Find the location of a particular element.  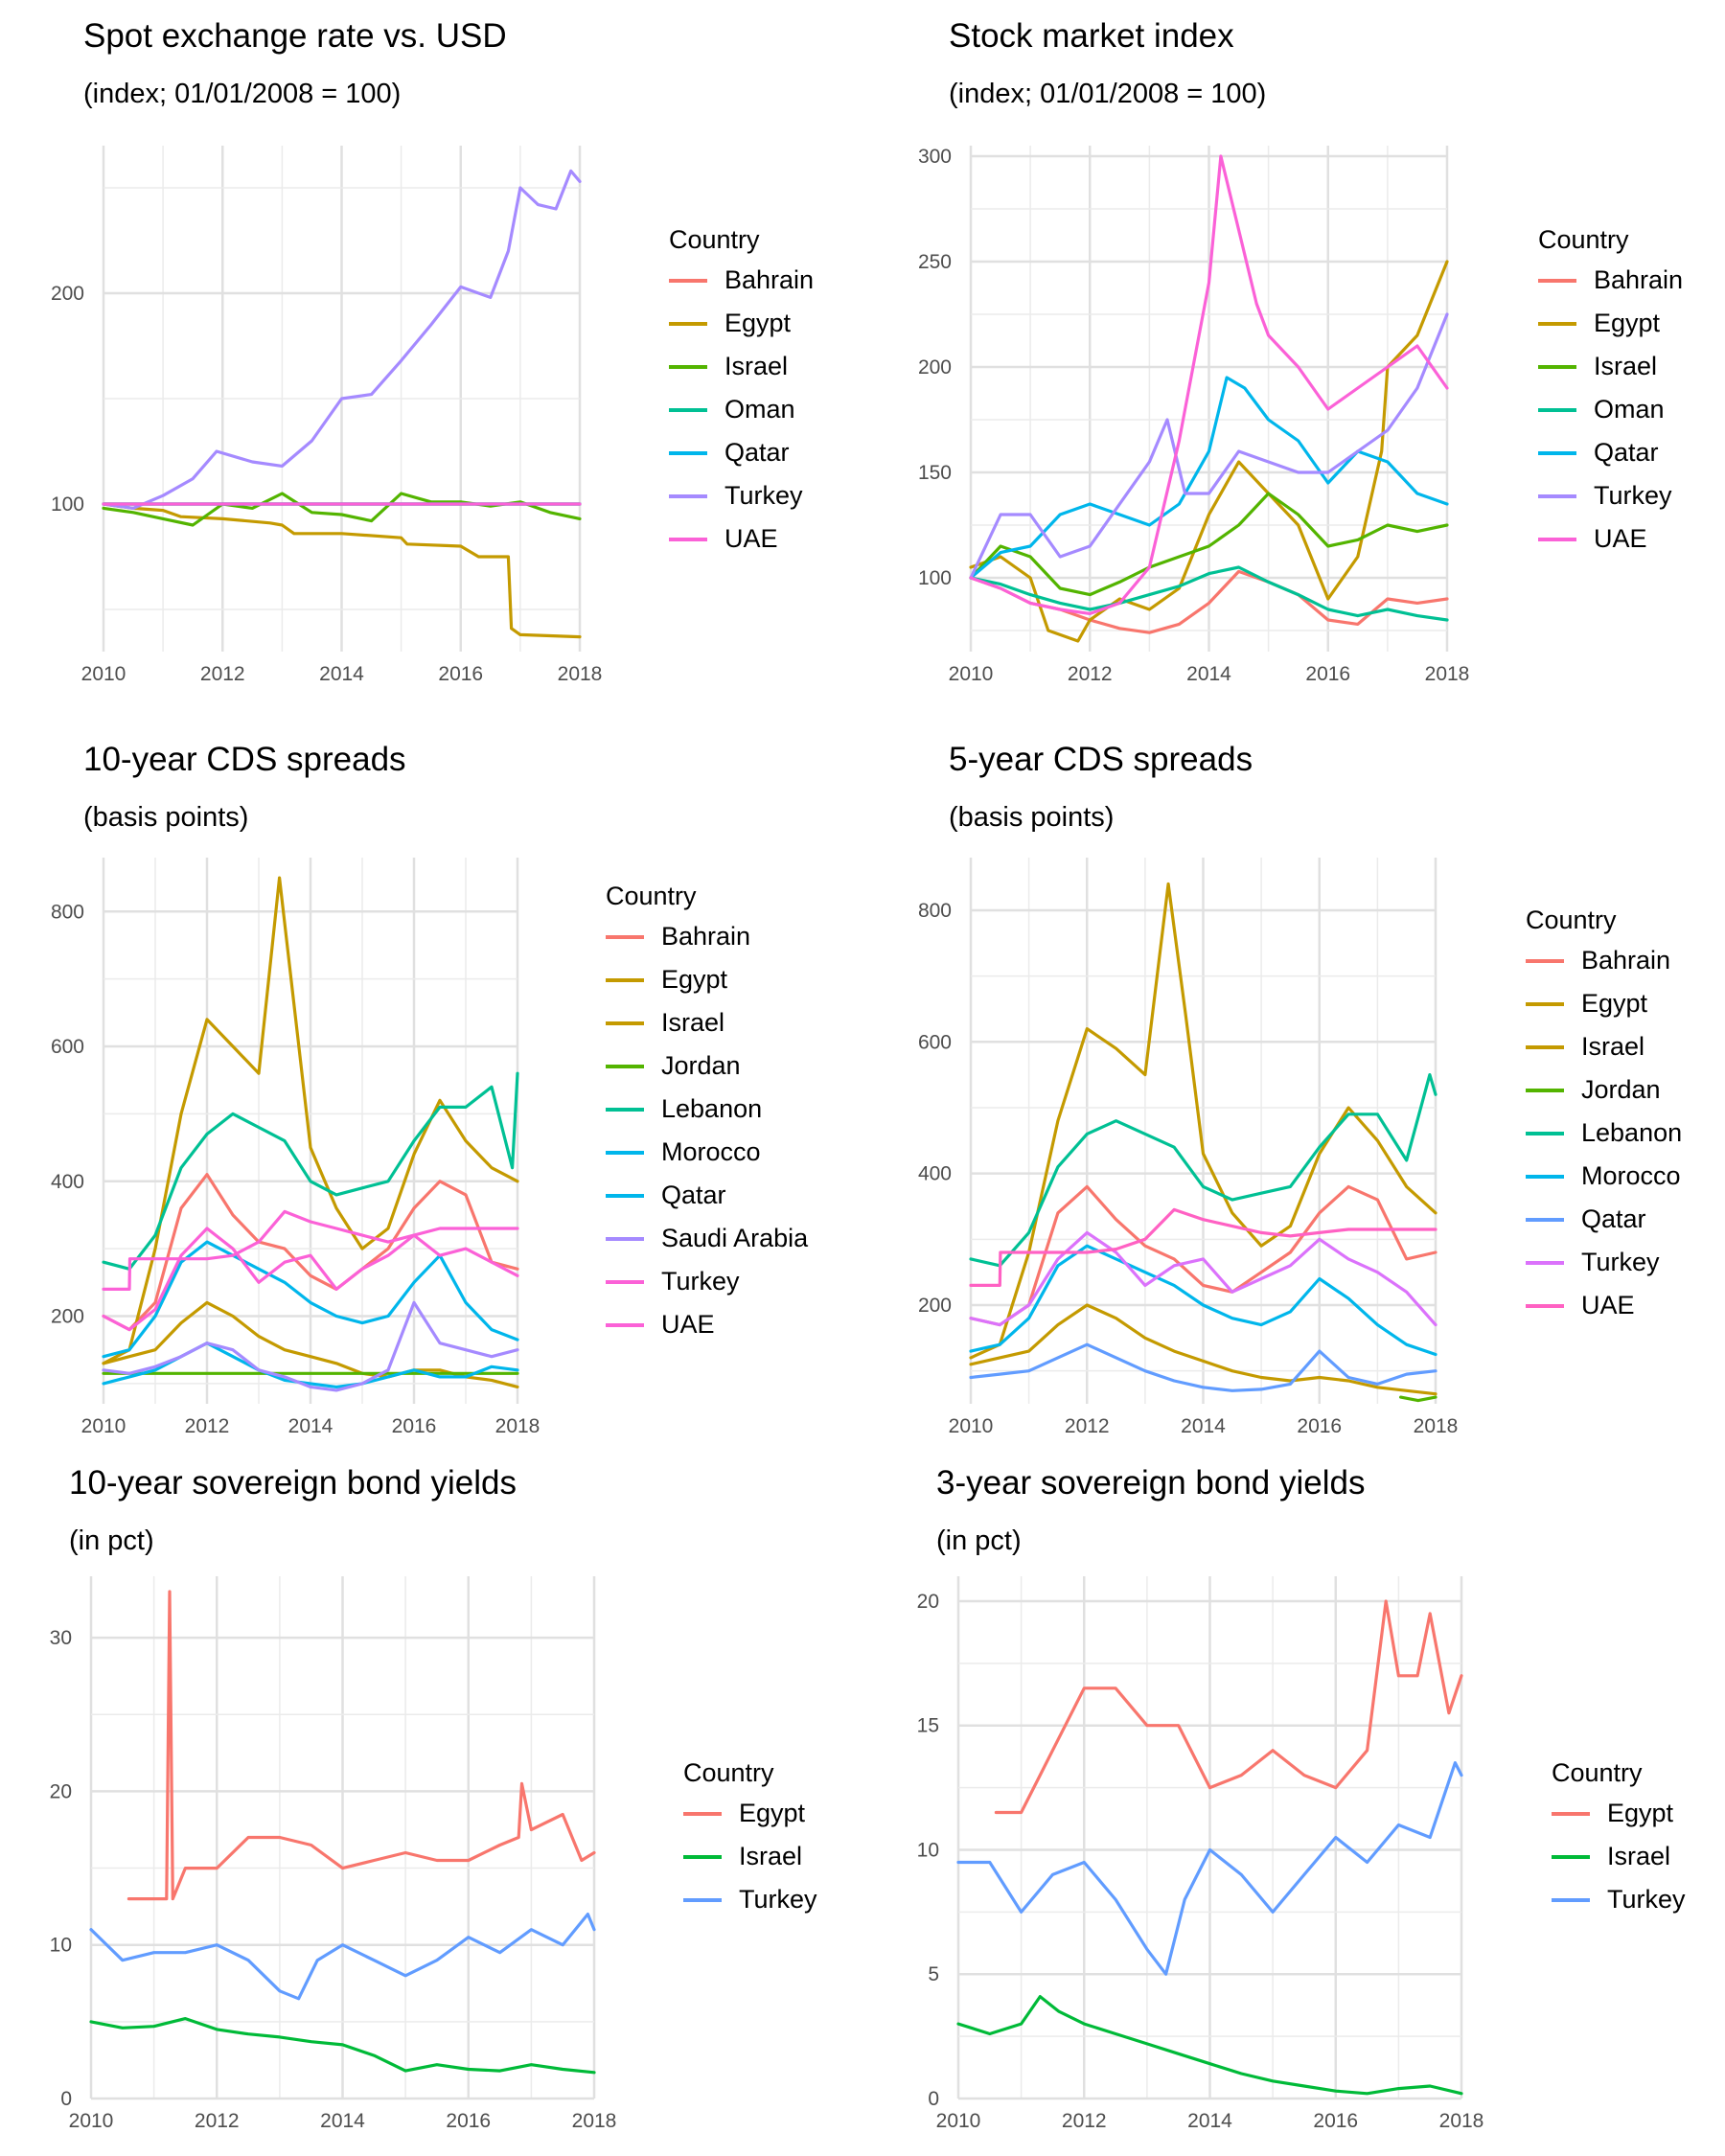

series-line-lebanon is located at coordinates (1203, 1170).